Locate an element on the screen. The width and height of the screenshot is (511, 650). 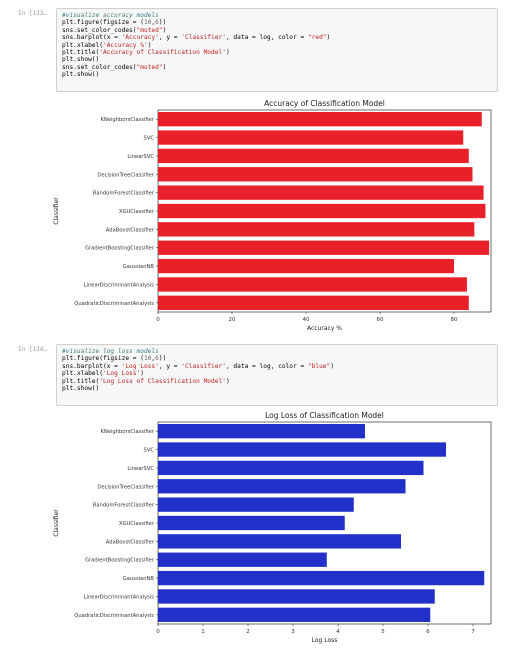
code-token: 'Classifier' is located at coordinates (203, 366).